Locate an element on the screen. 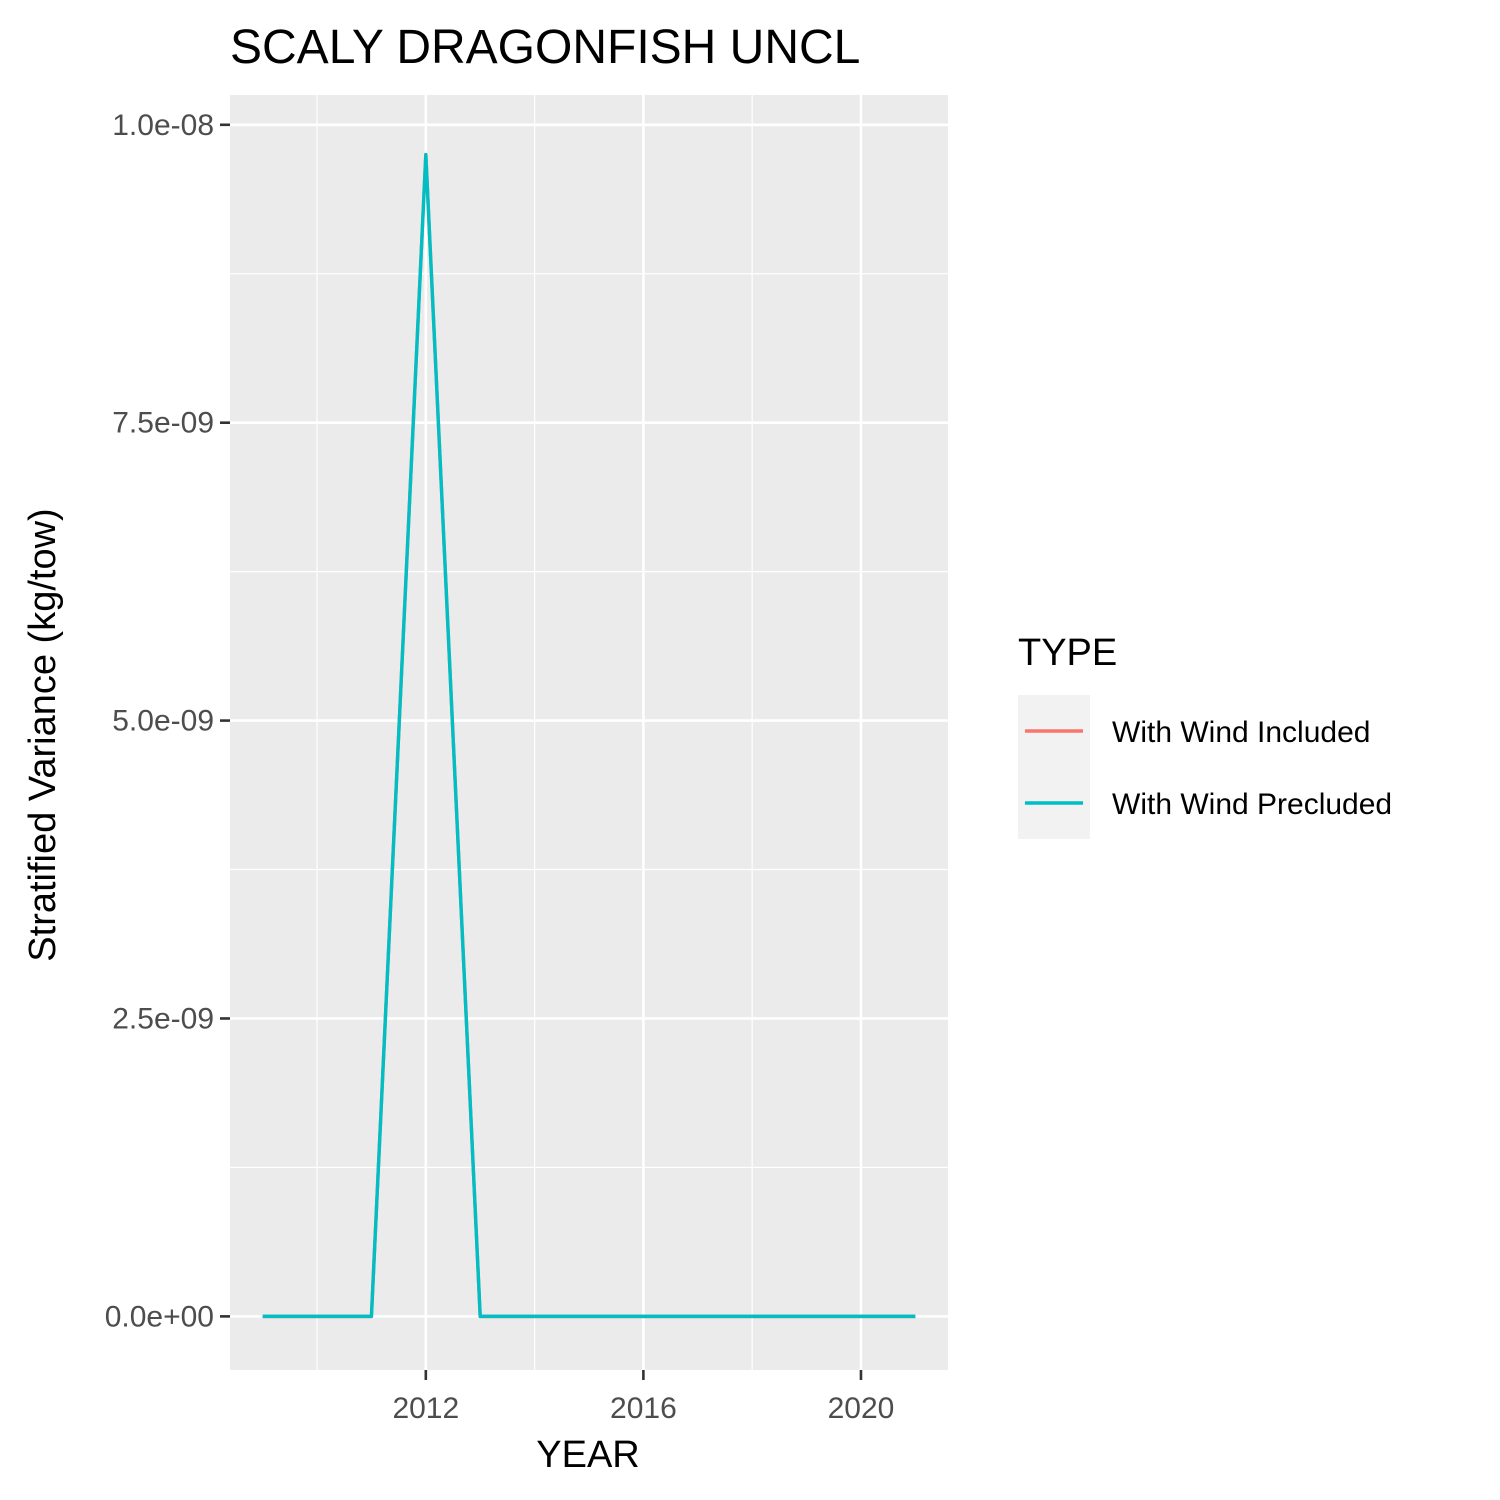 This screenshot has height=1500, width=1500. y-axis: 0.0e+00 2.5e-09 5.0e-09 7.5e-09 1.0e-08 is located at coordinates (167, 721).